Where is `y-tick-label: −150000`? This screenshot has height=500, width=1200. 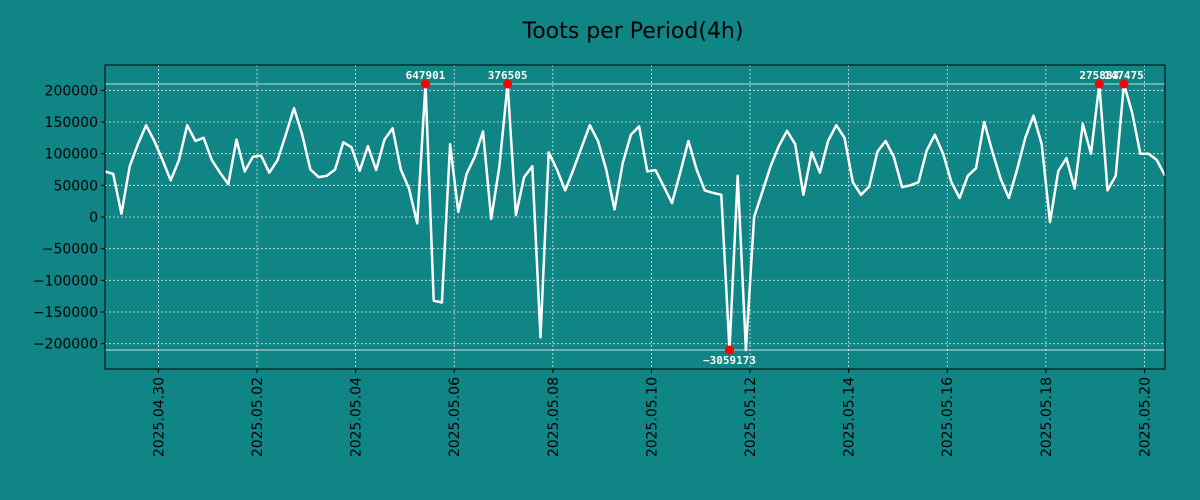 y-tick-label: −150000 is located at coordinates (65, 313).